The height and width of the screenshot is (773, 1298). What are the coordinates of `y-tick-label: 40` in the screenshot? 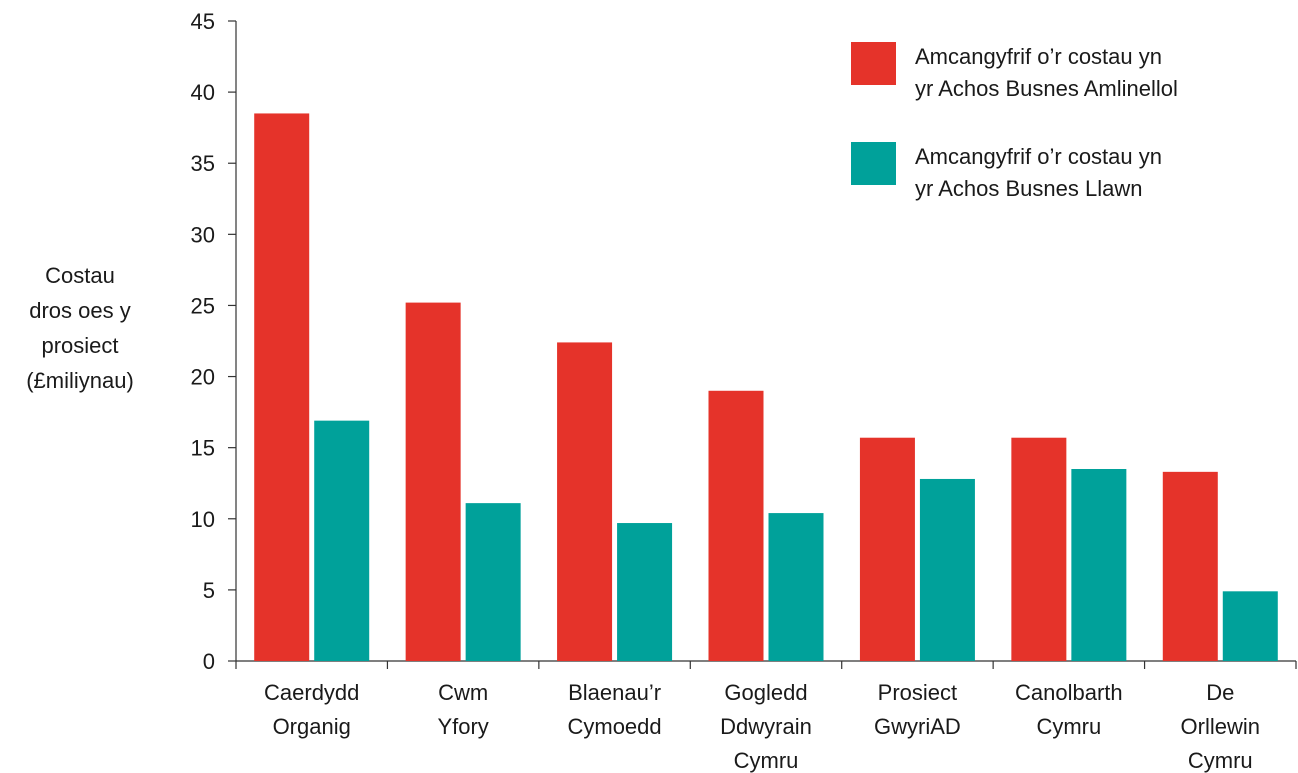 It's located at (203, 92).